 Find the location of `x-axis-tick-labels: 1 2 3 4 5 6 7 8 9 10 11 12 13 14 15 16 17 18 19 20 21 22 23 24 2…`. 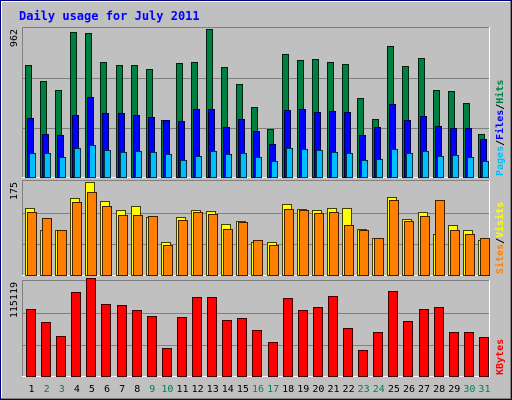

x-axis-tick-labels: 1 2 3 4 5 6 7 8 9 10 11 12 13 14 15 16 17 18 19 20 21 22 23 24 2… is located at coordinates (260, 389).